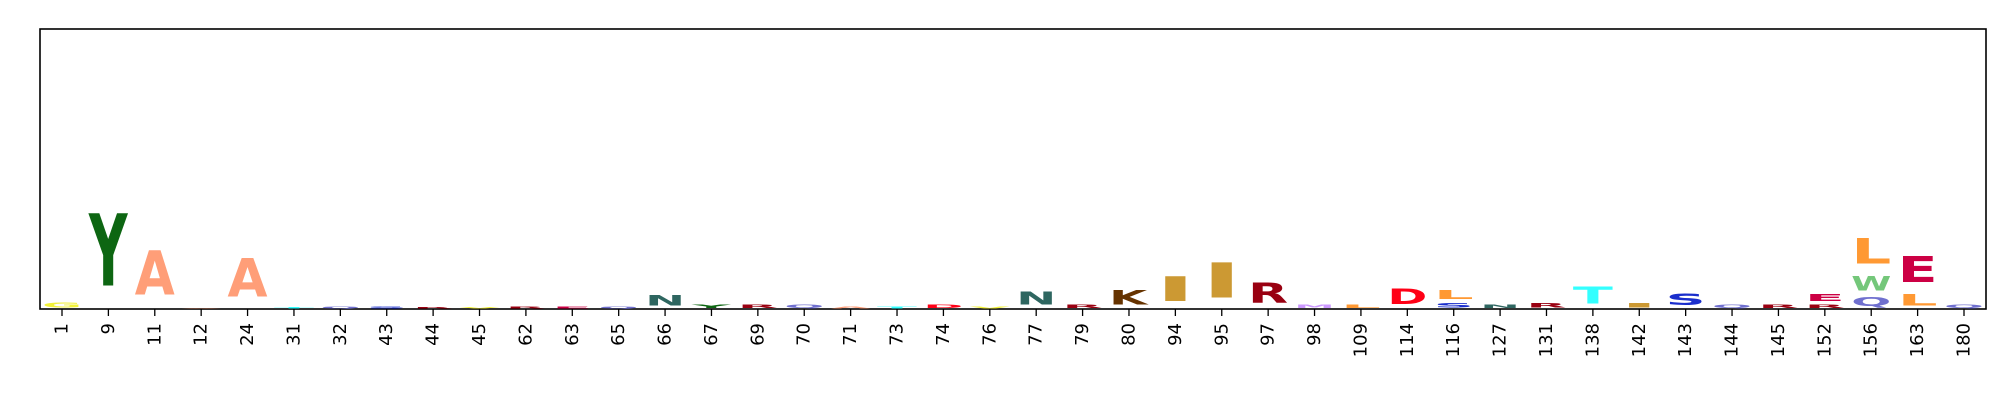  What do you see at coordinates (1013, 312) in the screenshot?
I see `x-axis-ticks` at bounding box center [1013, 312].